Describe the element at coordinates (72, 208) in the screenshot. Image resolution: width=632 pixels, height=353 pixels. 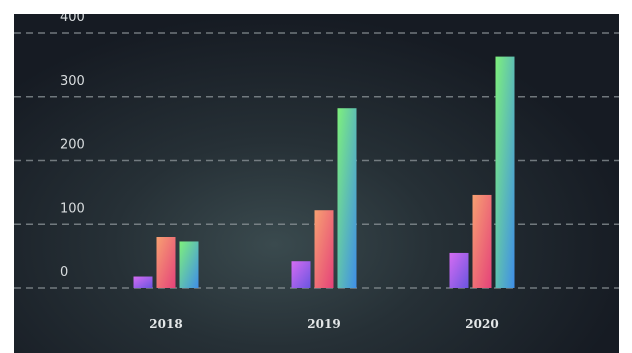
I see `y-tick-label-100: 100` at that location.